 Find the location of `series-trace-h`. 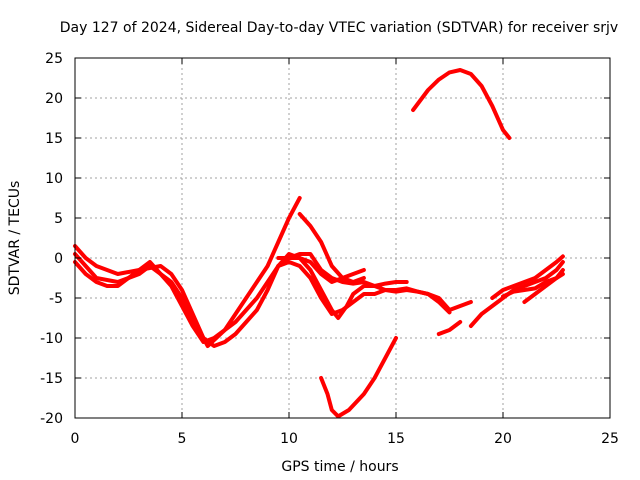

series-trace-h is located at coordinates (461, 104).